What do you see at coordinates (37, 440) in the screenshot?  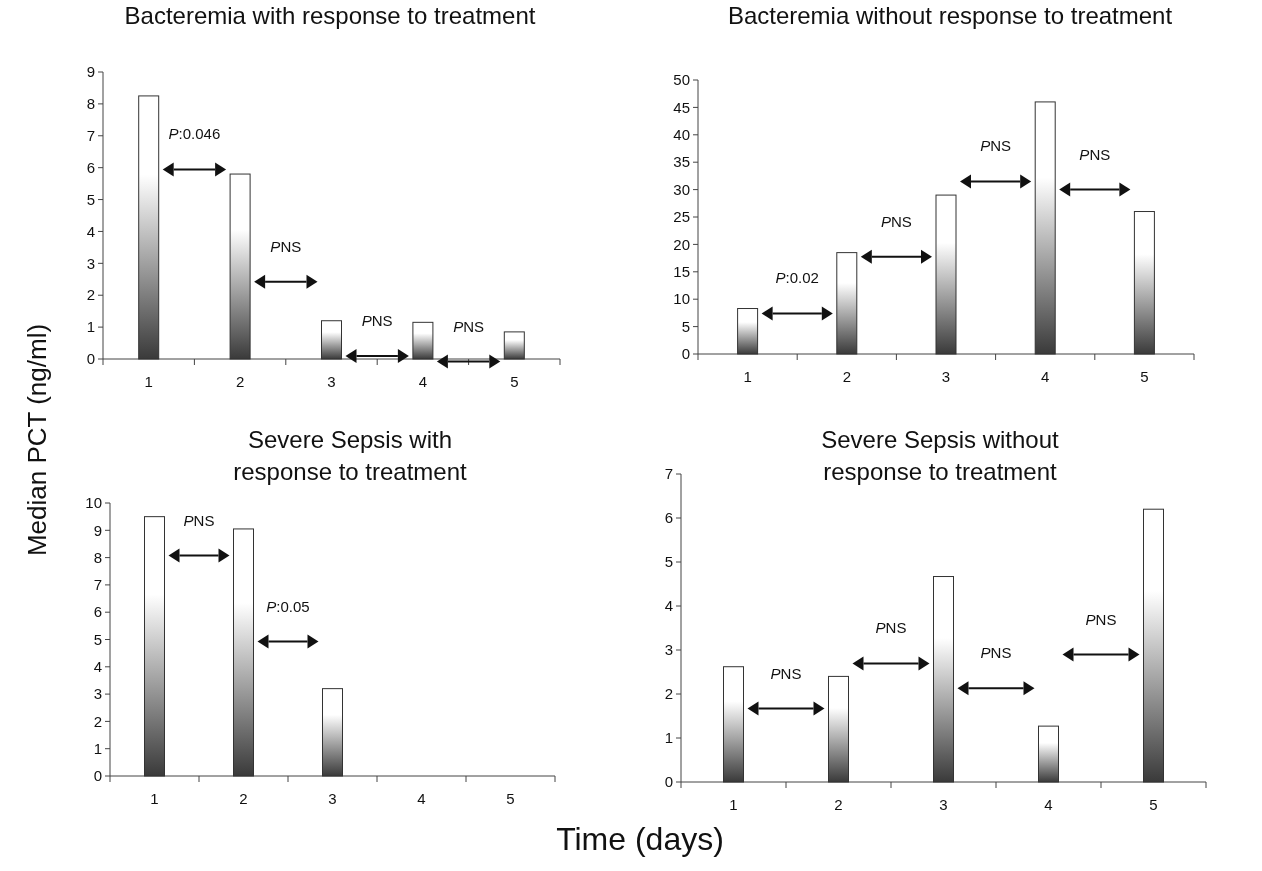 I see `y-axis-title: Median PCT (ng/ml)` at bounding box center [37, 440].